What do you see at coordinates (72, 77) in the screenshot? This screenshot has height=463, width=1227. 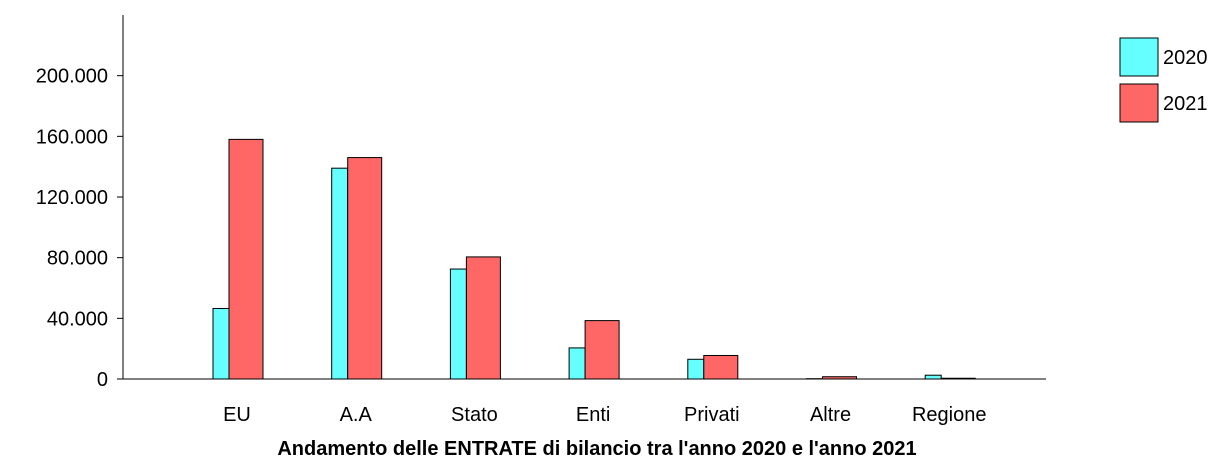 I see `y-tick-label: 200.000` at bounding box center [72, 77].